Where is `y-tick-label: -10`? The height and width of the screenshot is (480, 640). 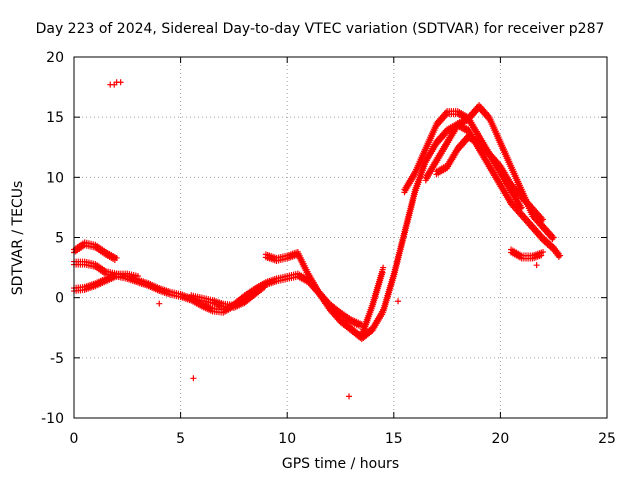 y-tick-label: -10 is located at coordinates (52, 419).